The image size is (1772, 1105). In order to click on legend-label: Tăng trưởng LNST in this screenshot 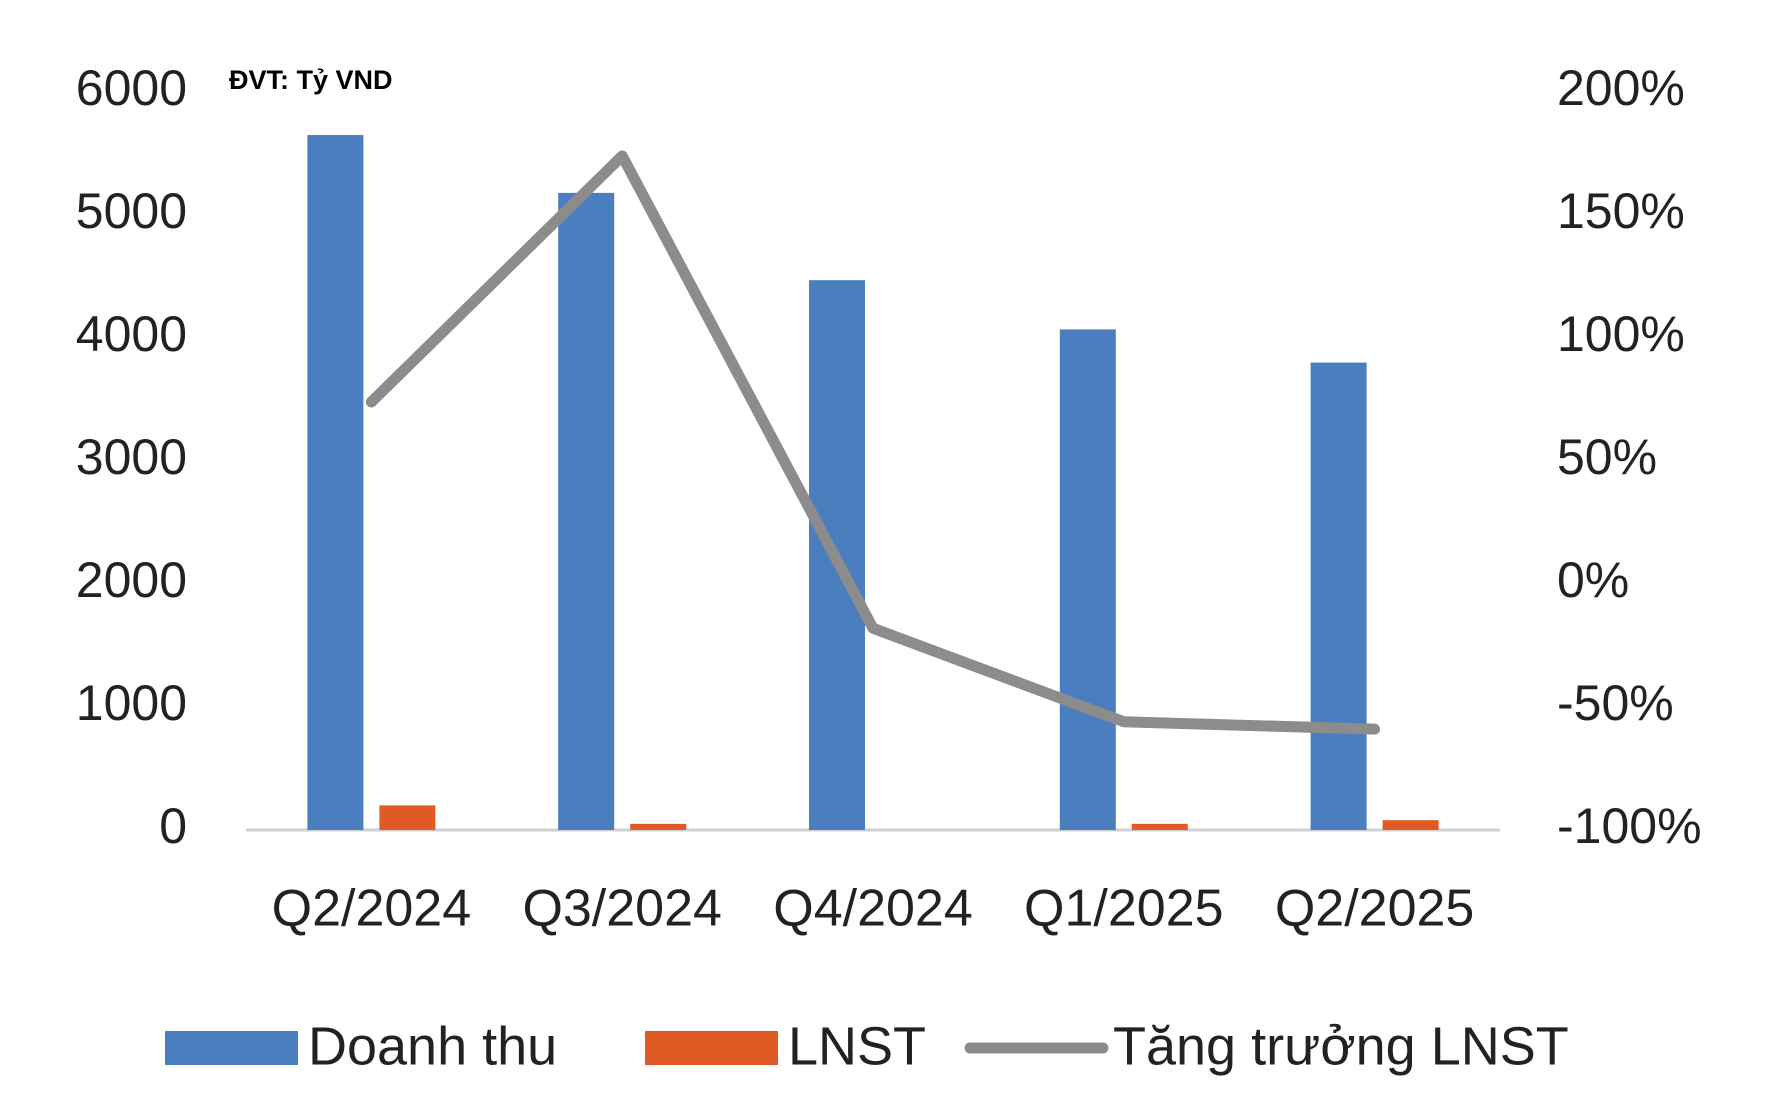, I will do `click(1341, 1046)`.